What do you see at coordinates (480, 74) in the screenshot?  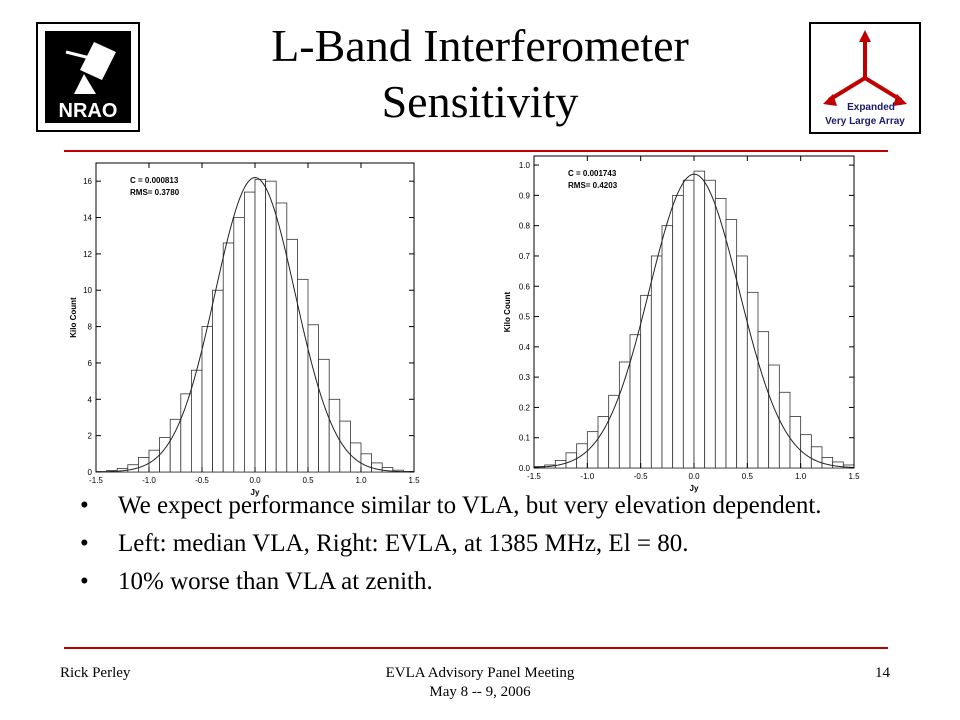 I see `slide-title: L-Band Interferometer Sensitivity` at bounding box center [480, 74].